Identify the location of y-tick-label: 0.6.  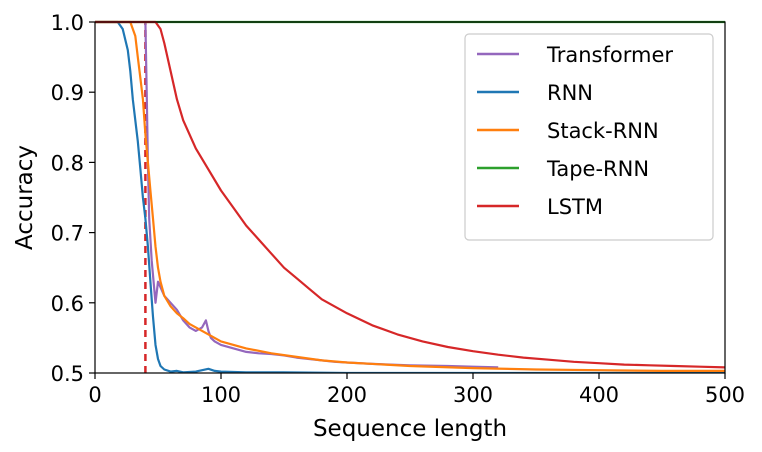
(67, 304).